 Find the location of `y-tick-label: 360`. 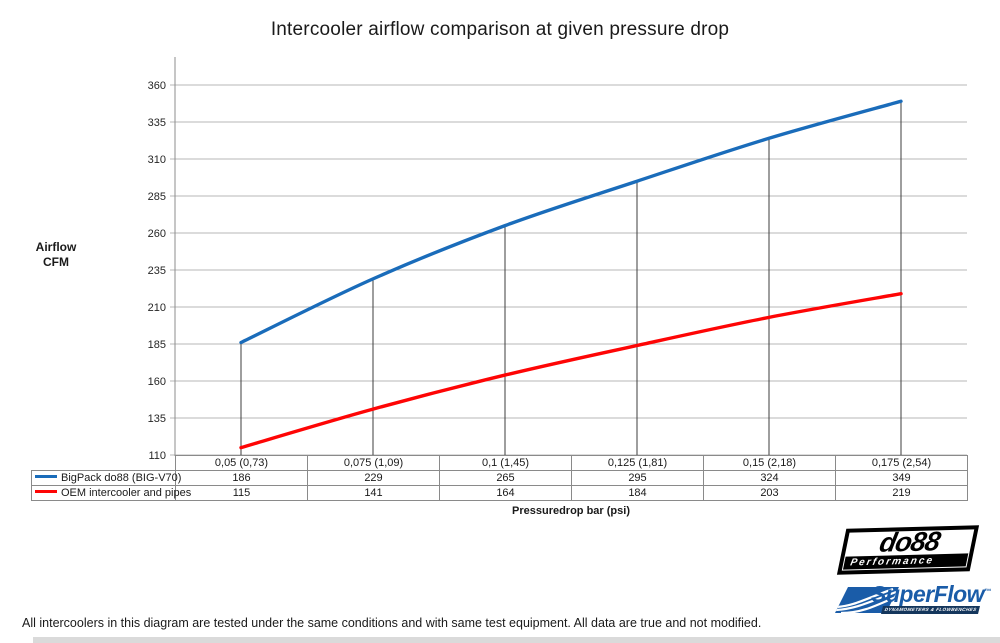

y-tick-label: 360 is located at coordinates (157, 86).